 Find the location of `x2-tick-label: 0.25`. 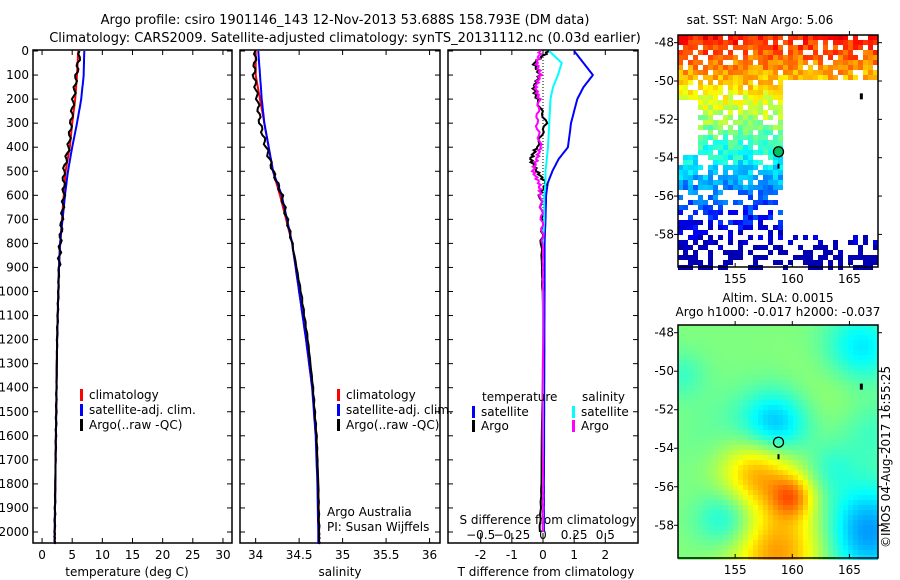

x2-tick-label: 0.25 is located at coordinates (574, 535).